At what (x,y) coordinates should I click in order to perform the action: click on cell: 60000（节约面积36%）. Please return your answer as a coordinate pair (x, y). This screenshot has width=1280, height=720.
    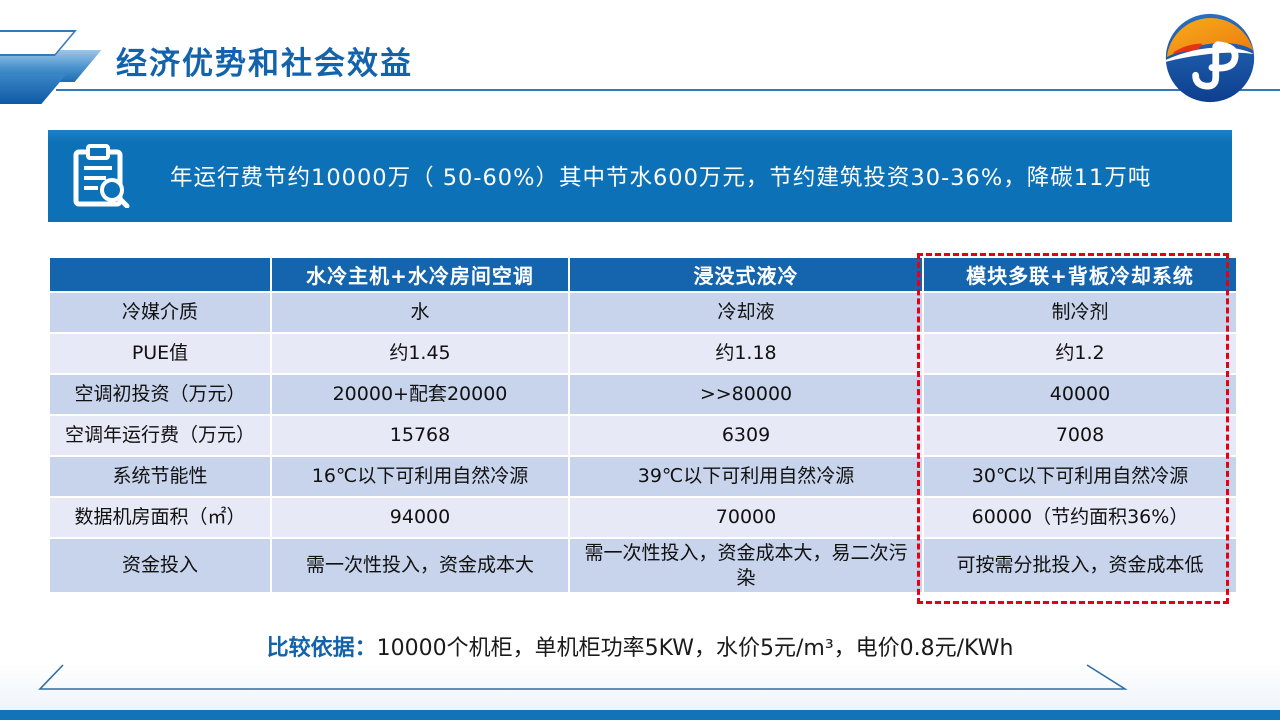
    Looking at the image, I should click on (1080, 517).